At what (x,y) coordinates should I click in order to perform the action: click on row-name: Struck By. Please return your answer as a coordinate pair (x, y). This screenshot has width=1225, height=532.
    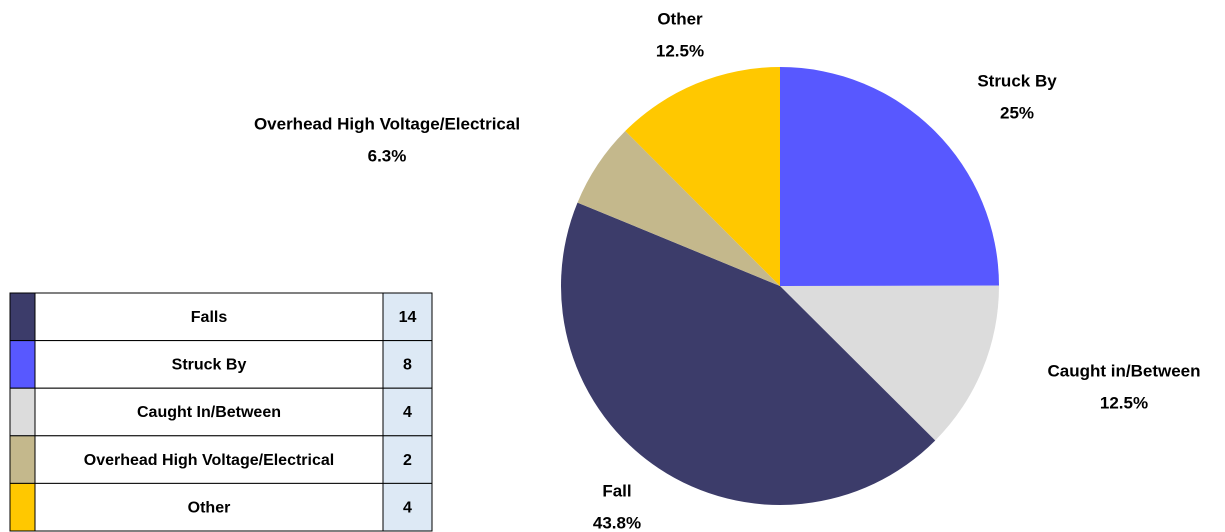
    Looking at the image, I should click on (209, 365).